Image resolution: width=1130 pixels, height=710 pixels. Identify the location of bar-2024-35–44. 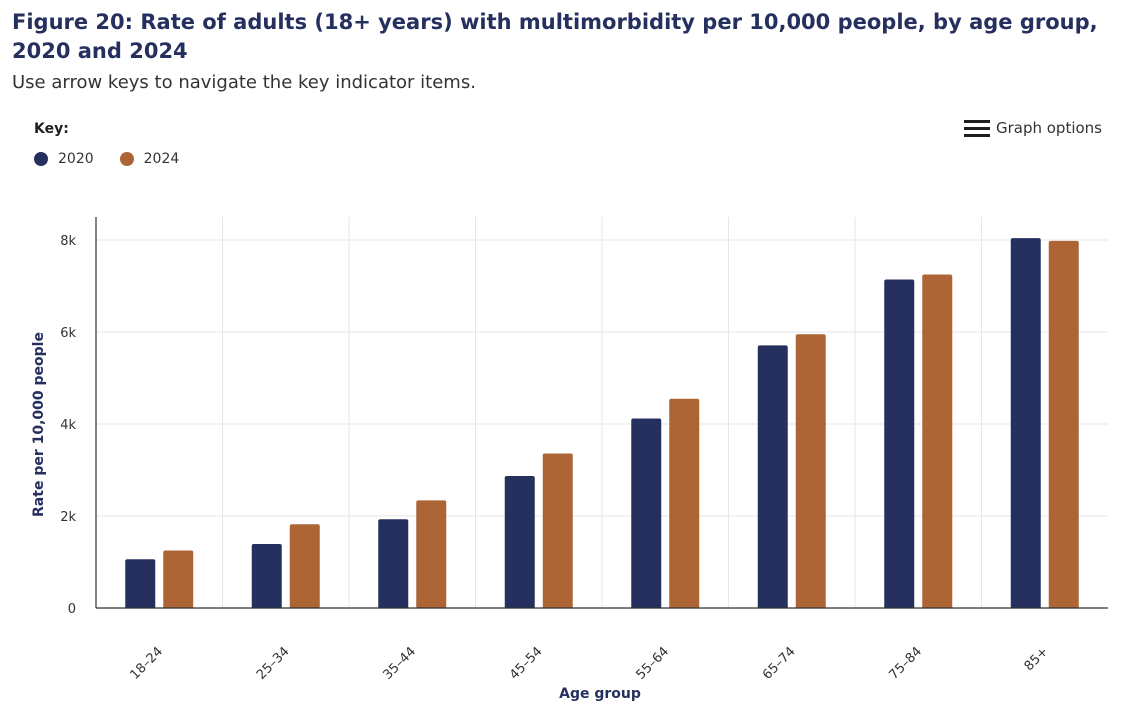
(431, 554).